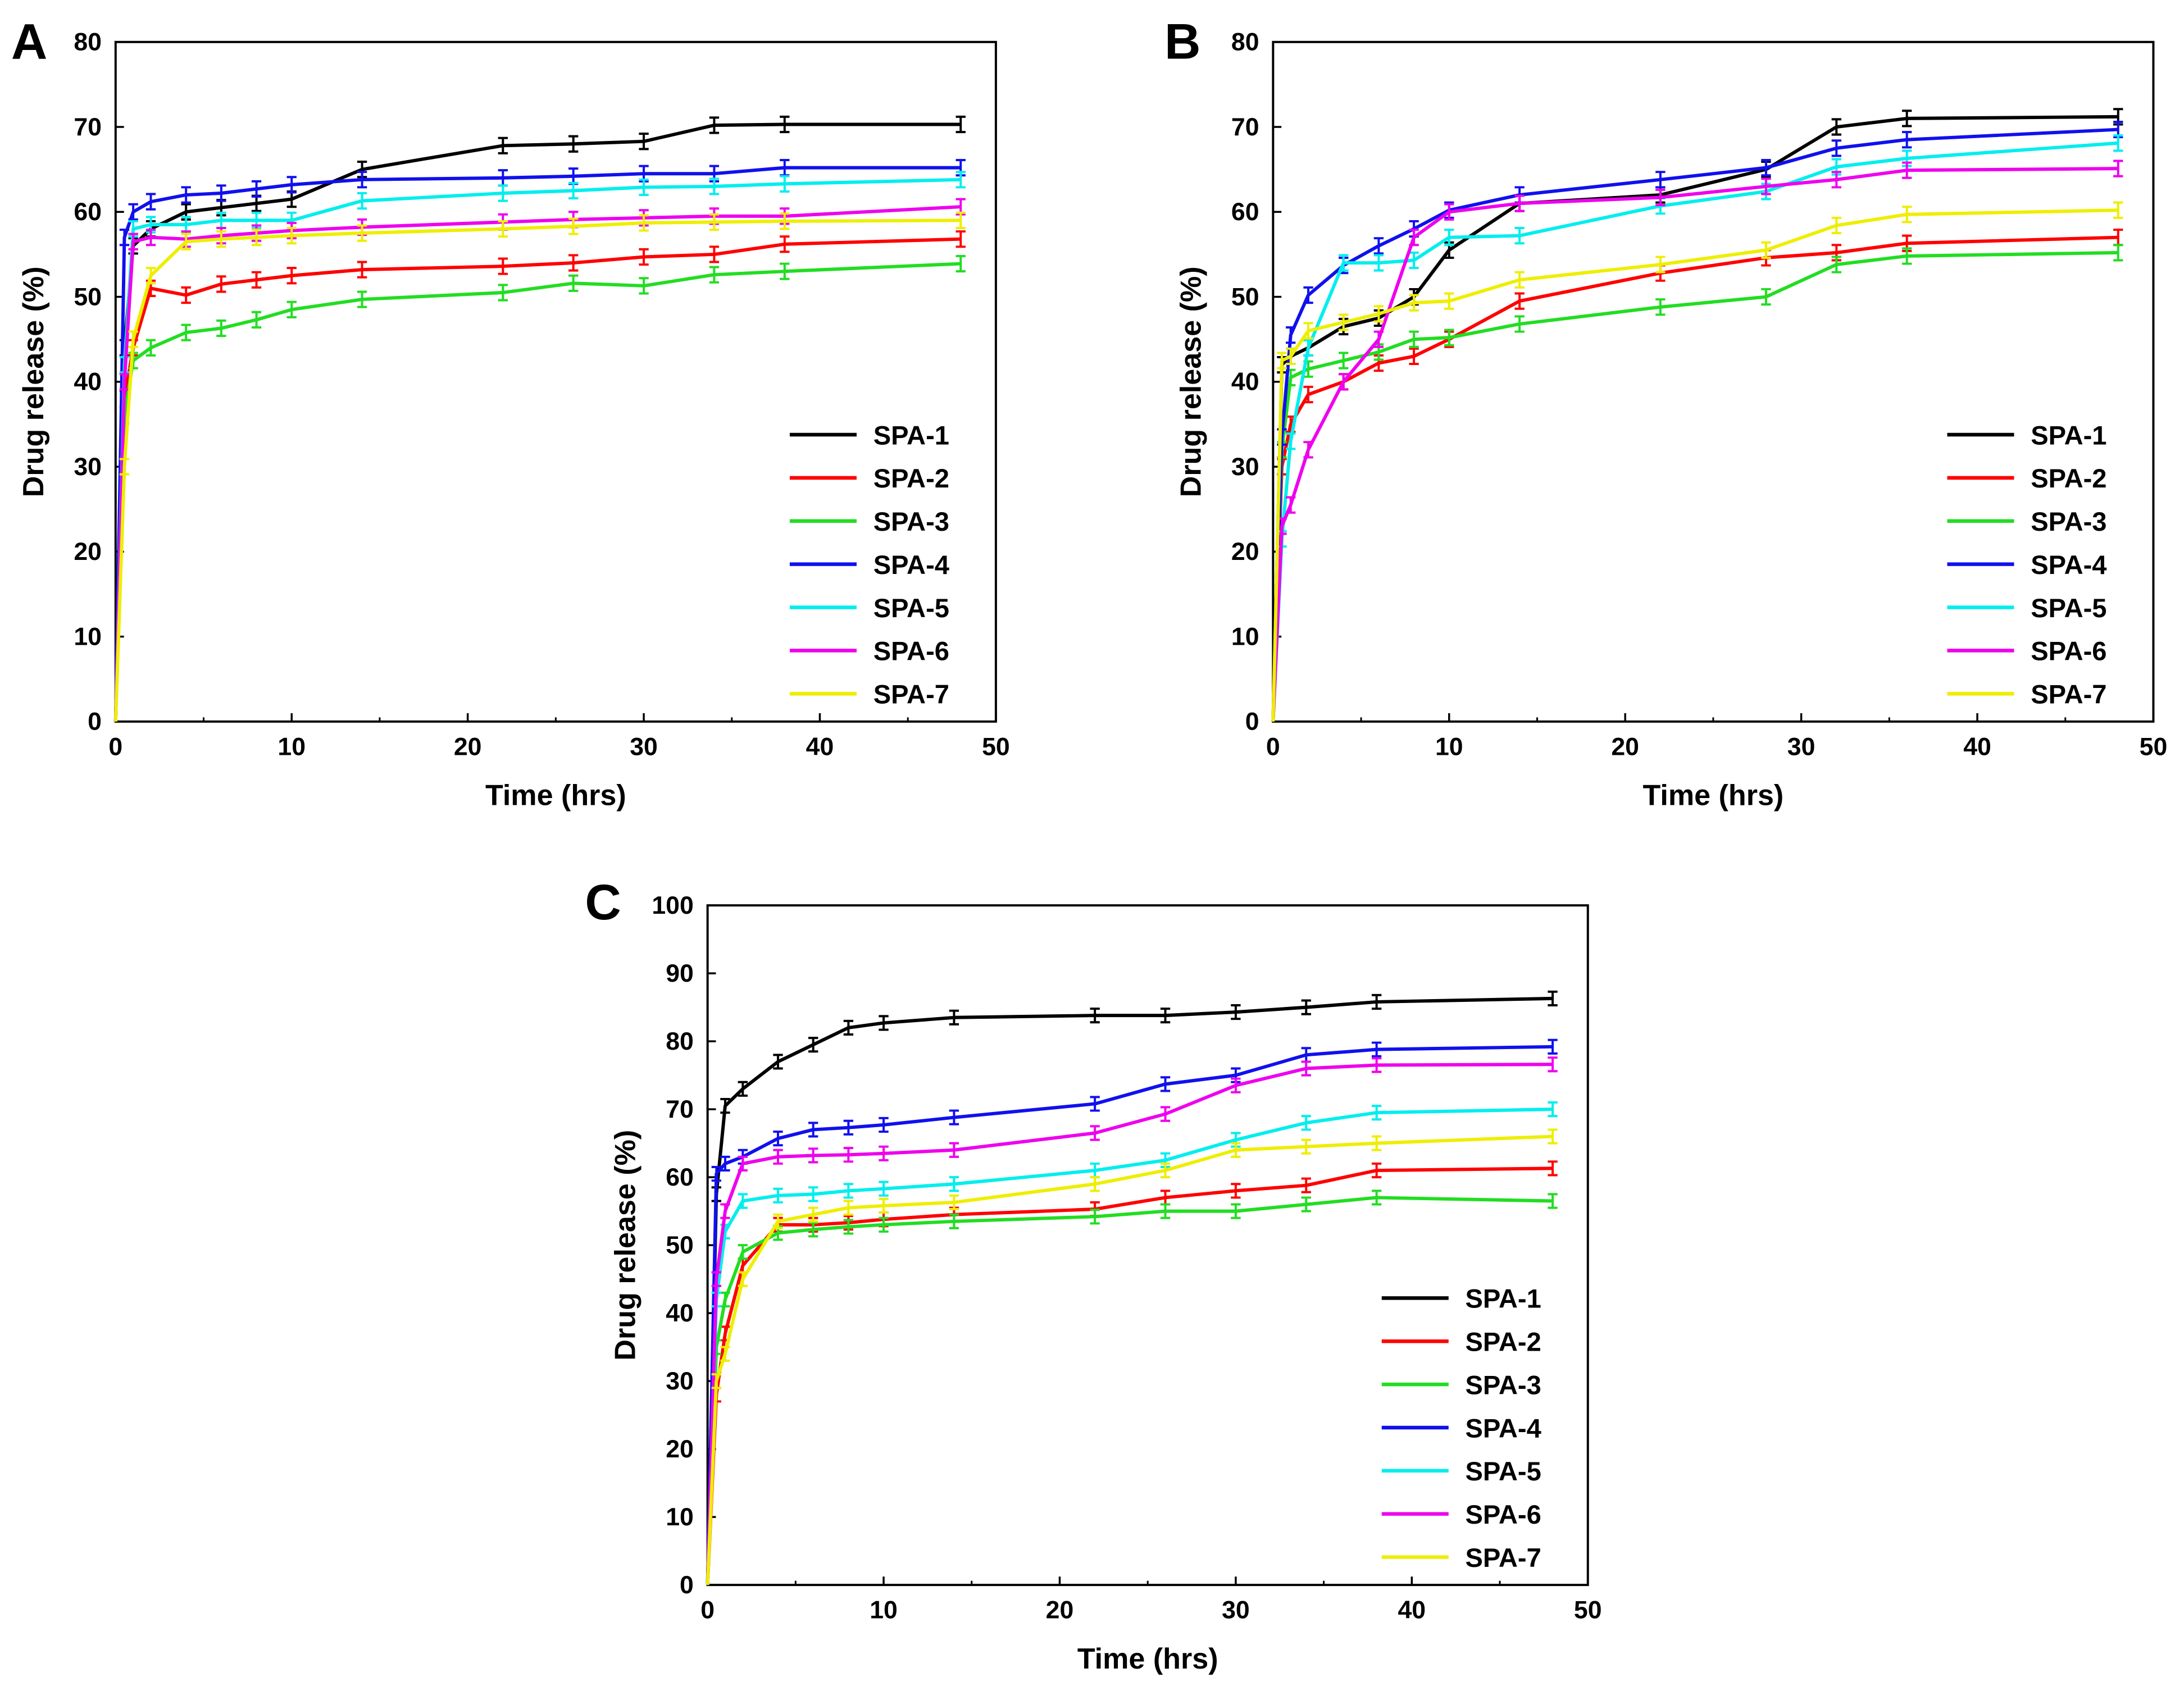 The image size is (2184, 1691). Describe the element at coordinates (539, 460) in the screenshot. I see `series-spa-6: SPA-6` at that location.